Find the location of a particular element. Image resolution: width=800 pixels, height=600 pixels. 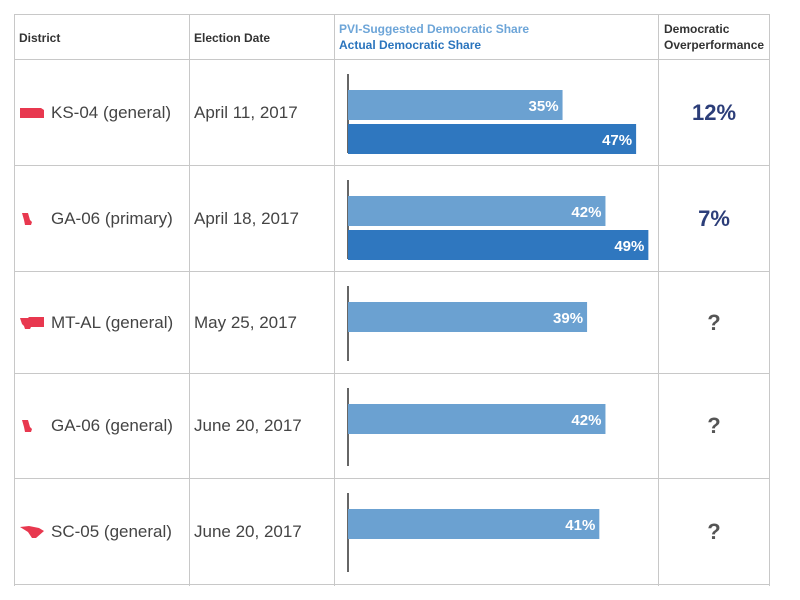

header-divider is located at coordinates (392, 59).